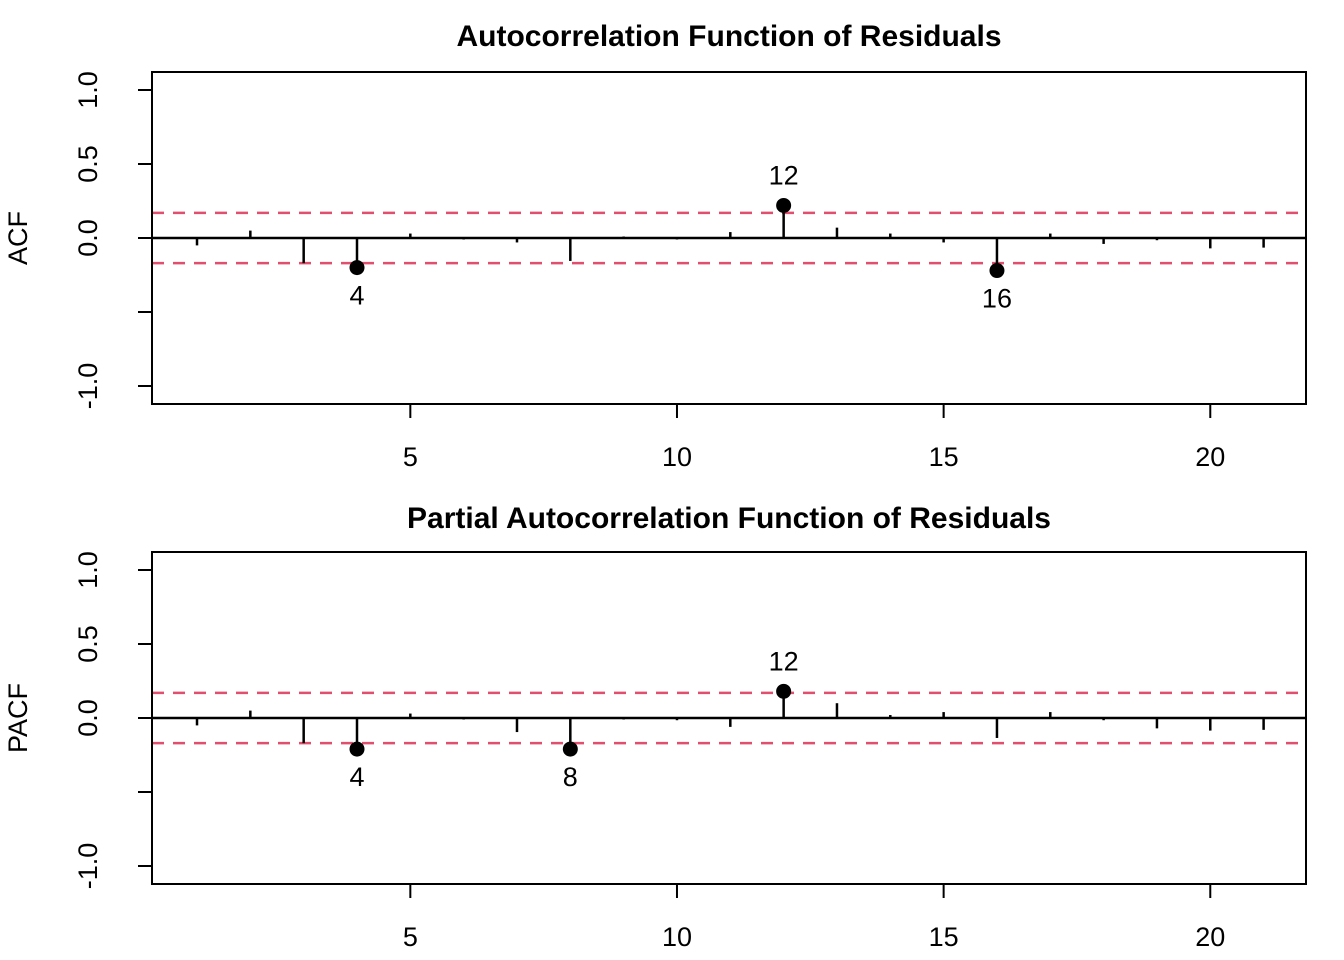 The image size is (1344, 960). I want to click on point-label-16: 16, so click(997, 299).